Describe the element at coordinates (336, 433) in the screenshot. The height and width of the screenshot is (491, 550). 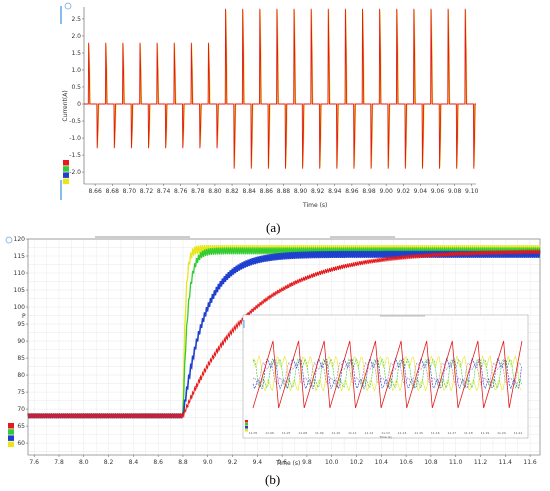
I see `inset-x-tick-label: 11.10` at that location.